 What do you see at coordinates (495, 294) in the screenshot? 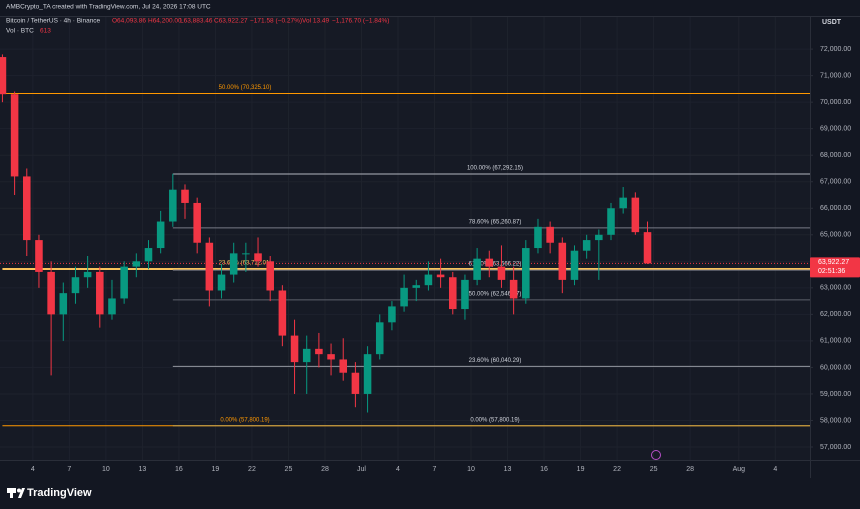
I see `fib-label: 50.00% (62,546.17)` at bounding box center [495, 294].